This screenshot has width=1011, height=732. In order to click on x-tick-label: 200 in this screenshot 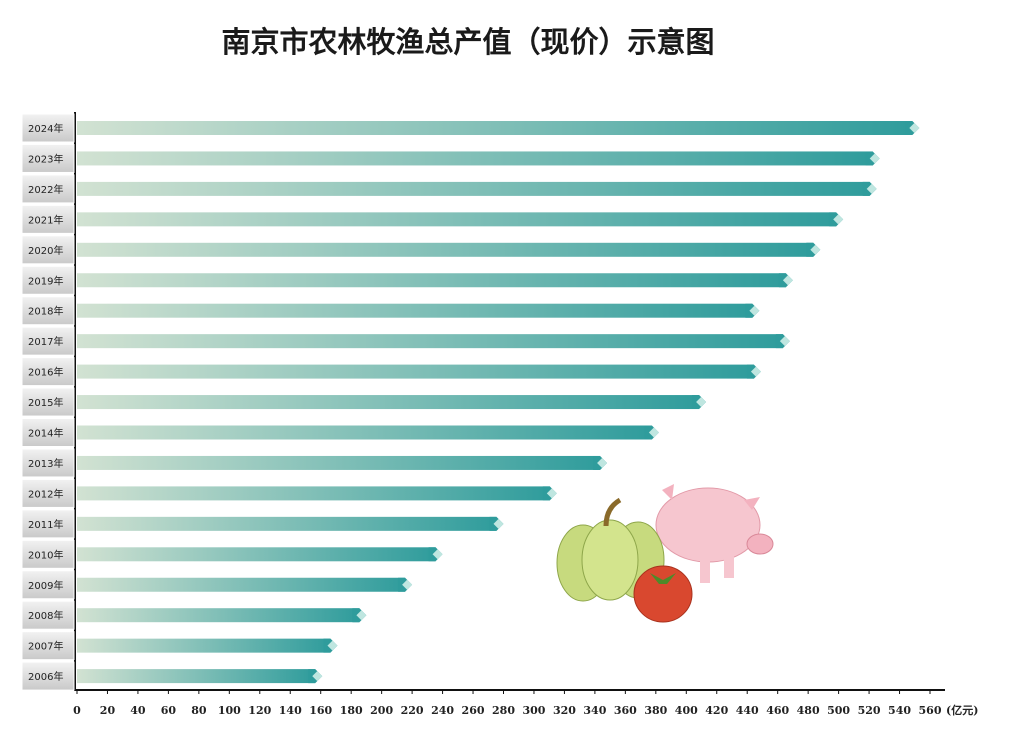, I will do `click(381, 710)`.